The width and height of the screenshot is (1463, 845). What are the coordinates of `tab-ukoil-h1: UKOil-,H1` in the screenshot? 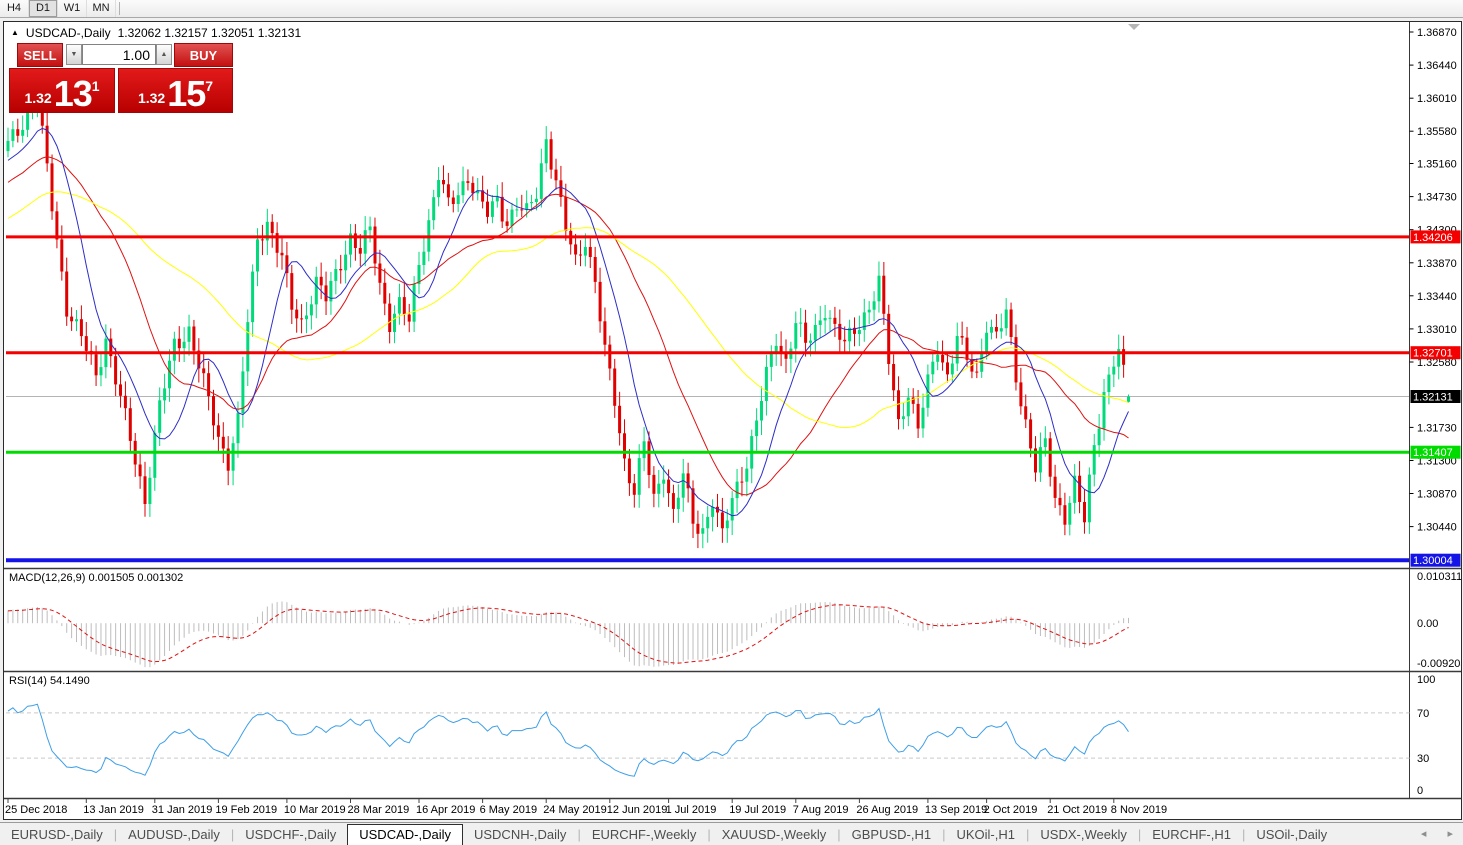 It's located at (985, 834).